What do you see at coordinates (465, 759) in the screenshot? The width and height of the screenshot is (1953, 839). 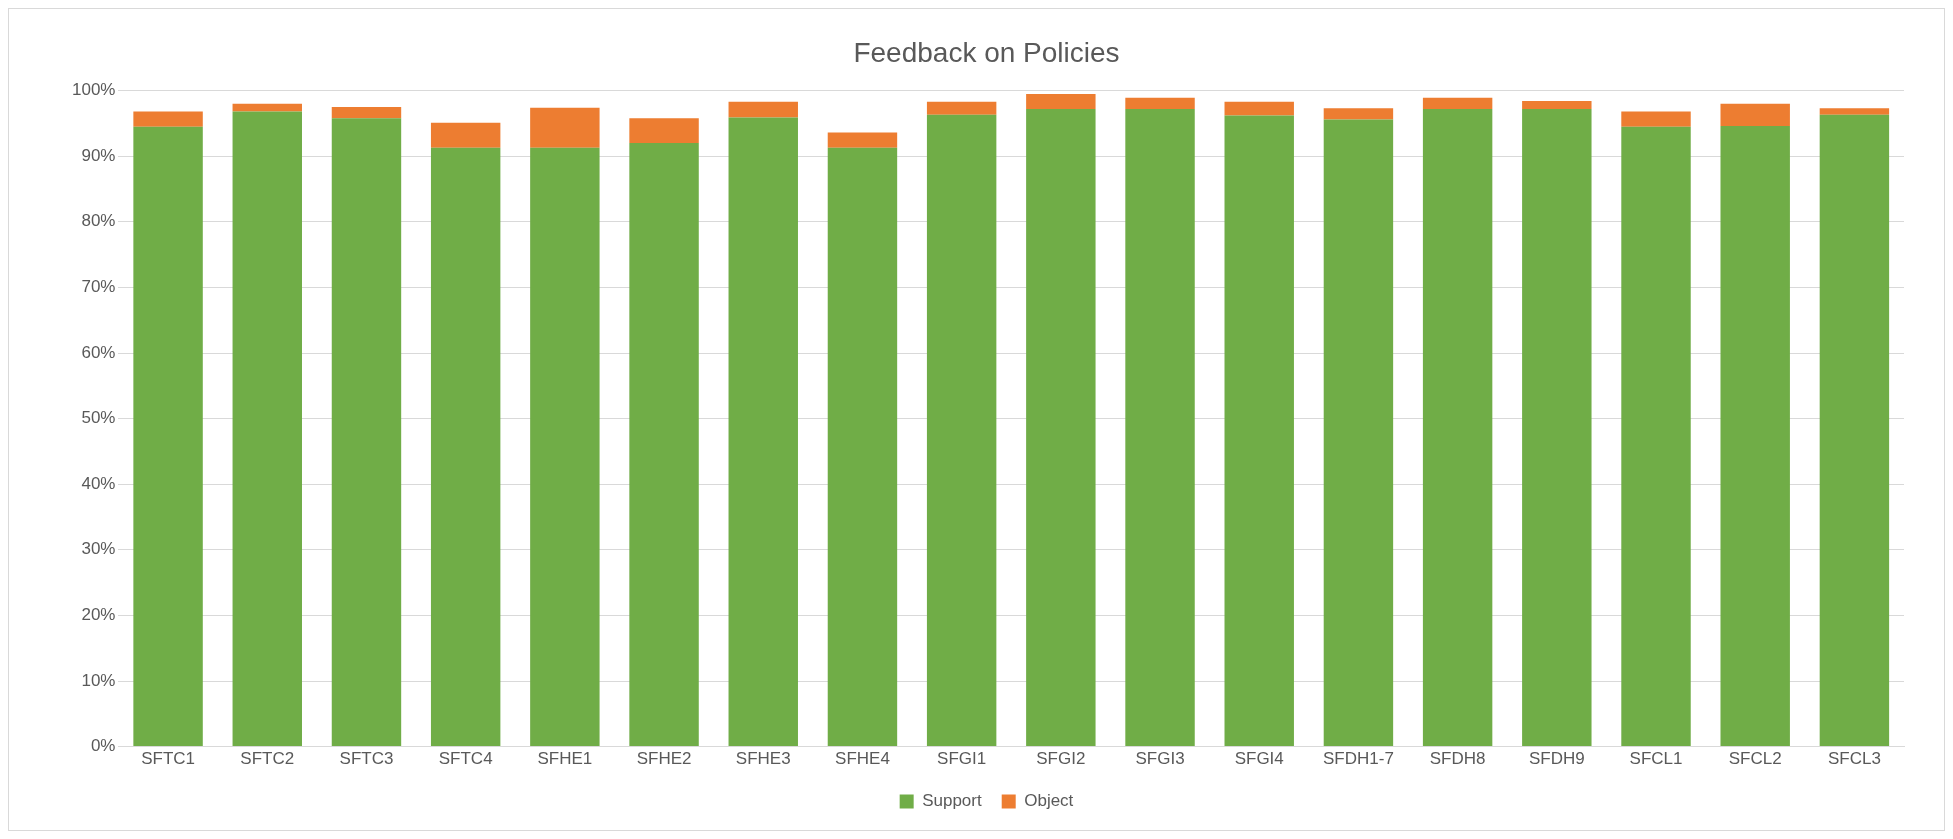 I see `x-tick-label: SFTC4` at bounding box center [465, 759].